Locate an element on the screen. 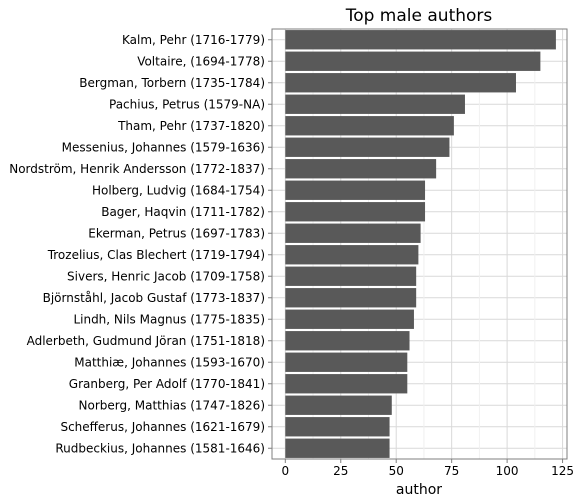 This screenshot has height=504, width=576. category-label: Ekerman, Petrus (1697-1783) is located at coordinates (176, 233).